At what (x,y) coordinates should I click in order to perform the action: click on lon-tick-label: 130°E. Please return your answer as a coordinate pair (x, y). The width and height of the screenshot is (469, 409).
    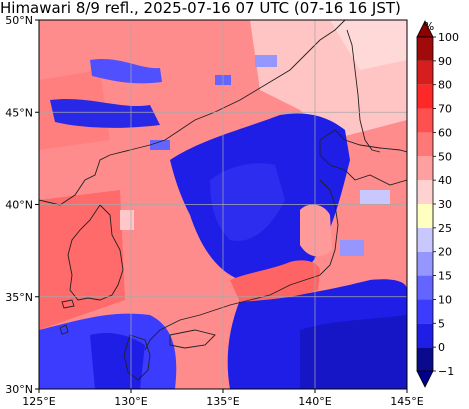
    Looking at the image, I should click on (130, 401).